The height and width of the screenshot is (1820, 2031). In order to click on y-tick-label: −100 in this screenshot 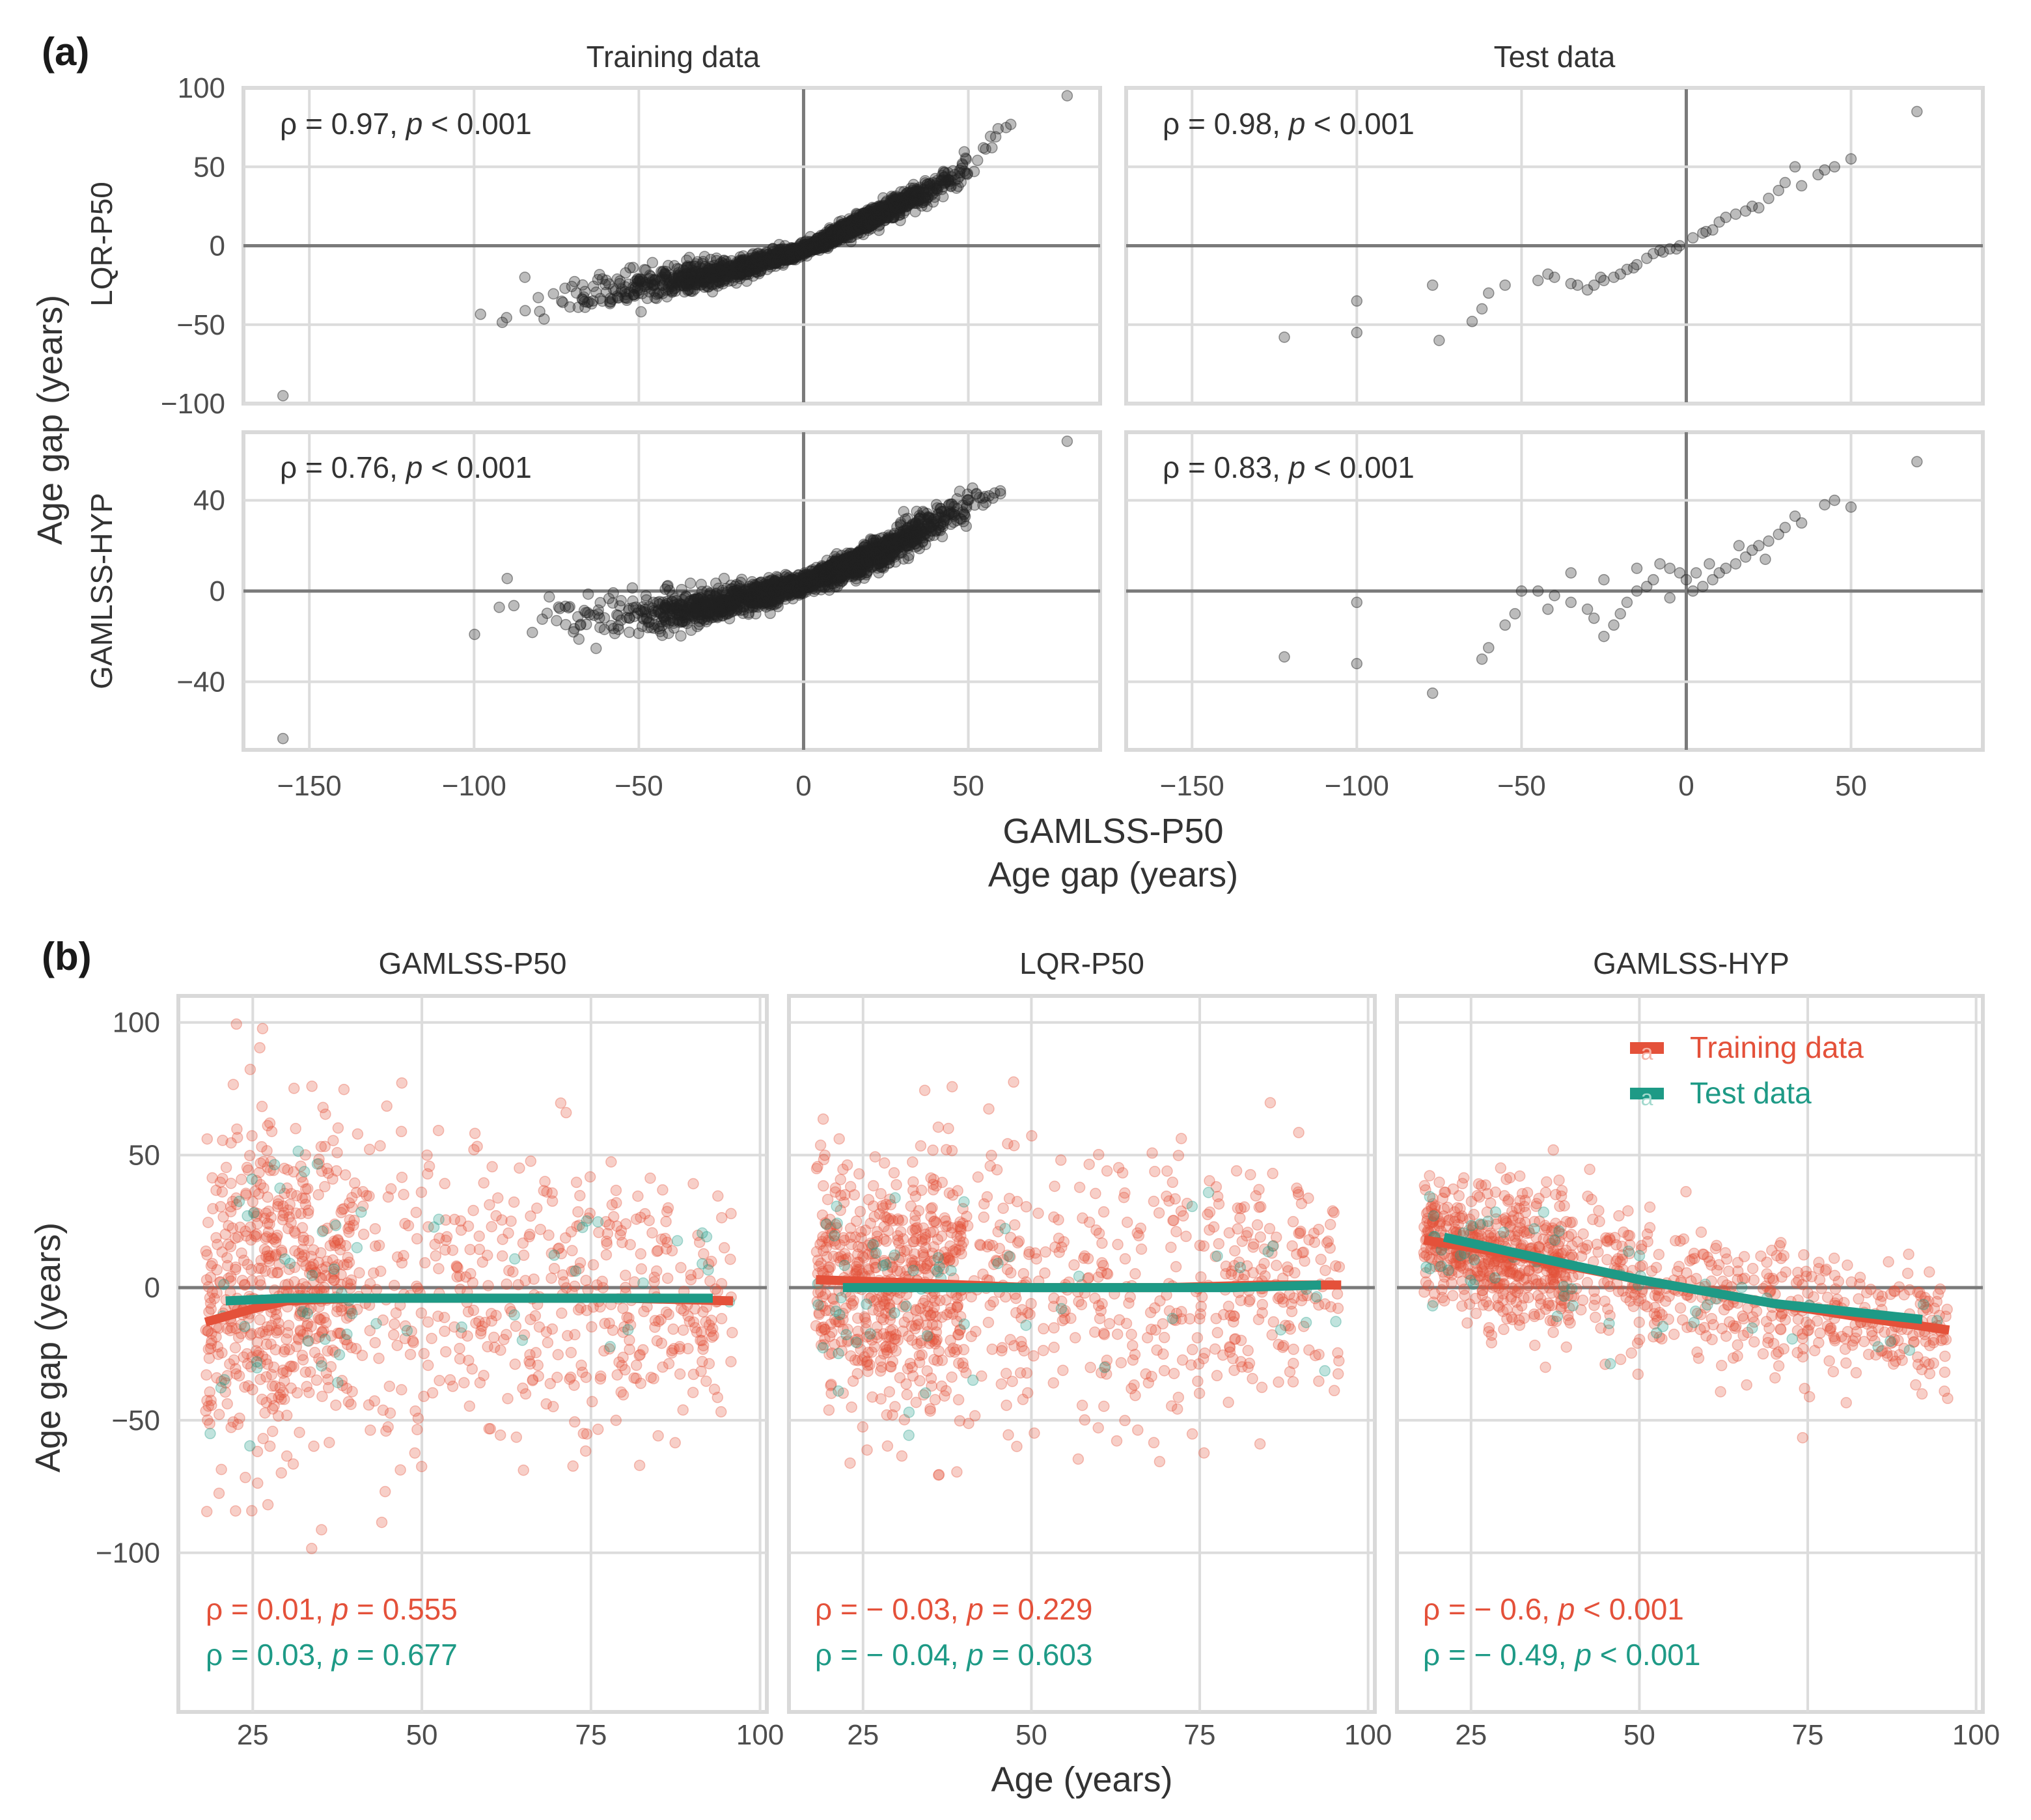, I will do `click(128, 1553)`.